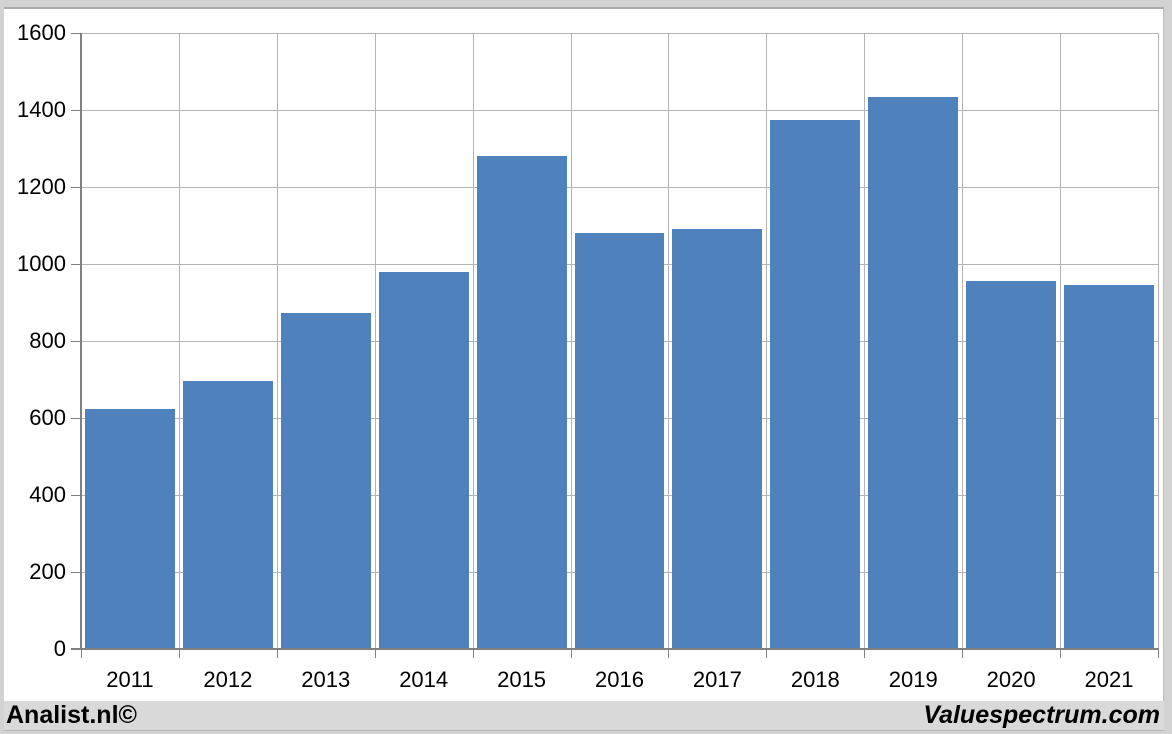 This screenshot has width=1172, height=734. What do you see at coordinates (325, 480) in the screenshot?
I see `bar-2013` at bounding box center [325, 480].